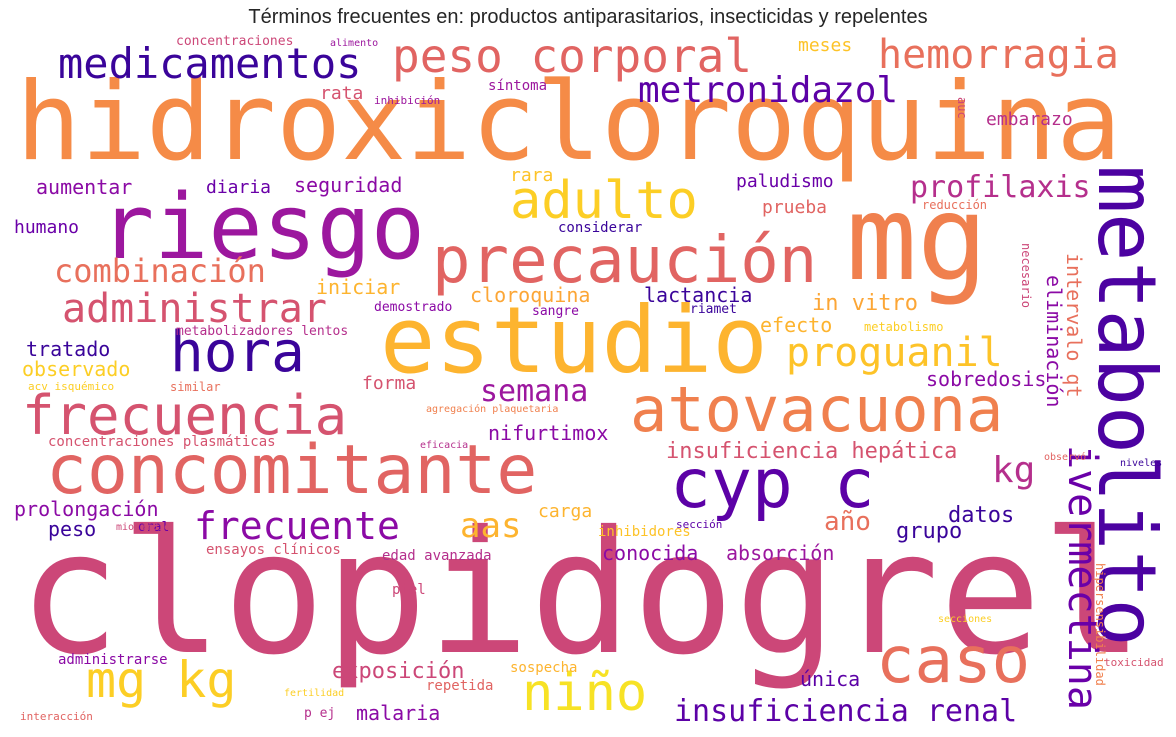  What do you see at coordinates (650, 553) in the screenshot?
I see `word-conocida: conocida` at bounding box center [650, 553].